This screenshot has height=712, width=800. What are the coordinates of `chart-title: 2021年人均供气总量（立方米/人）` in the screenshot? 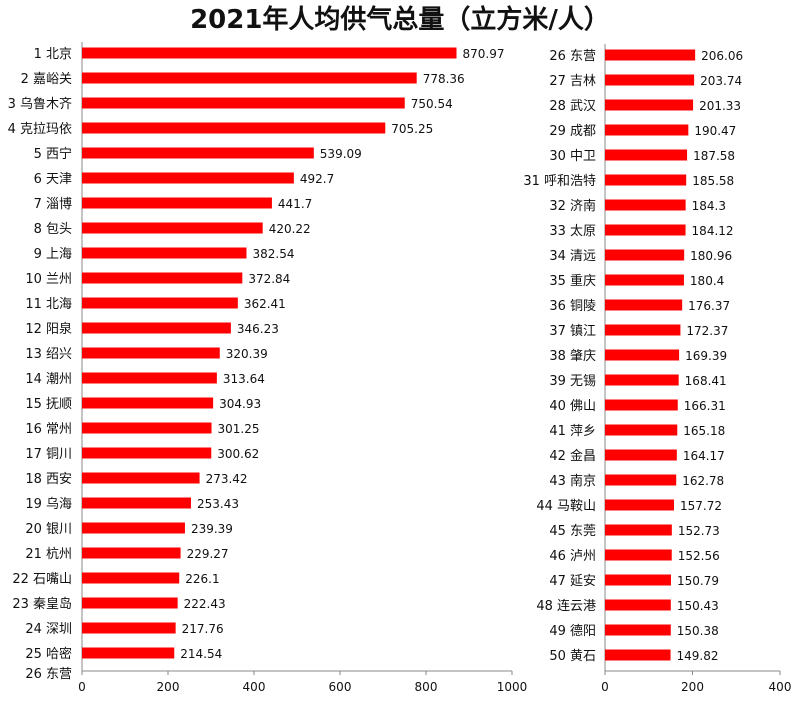 It's located at (400, 19).